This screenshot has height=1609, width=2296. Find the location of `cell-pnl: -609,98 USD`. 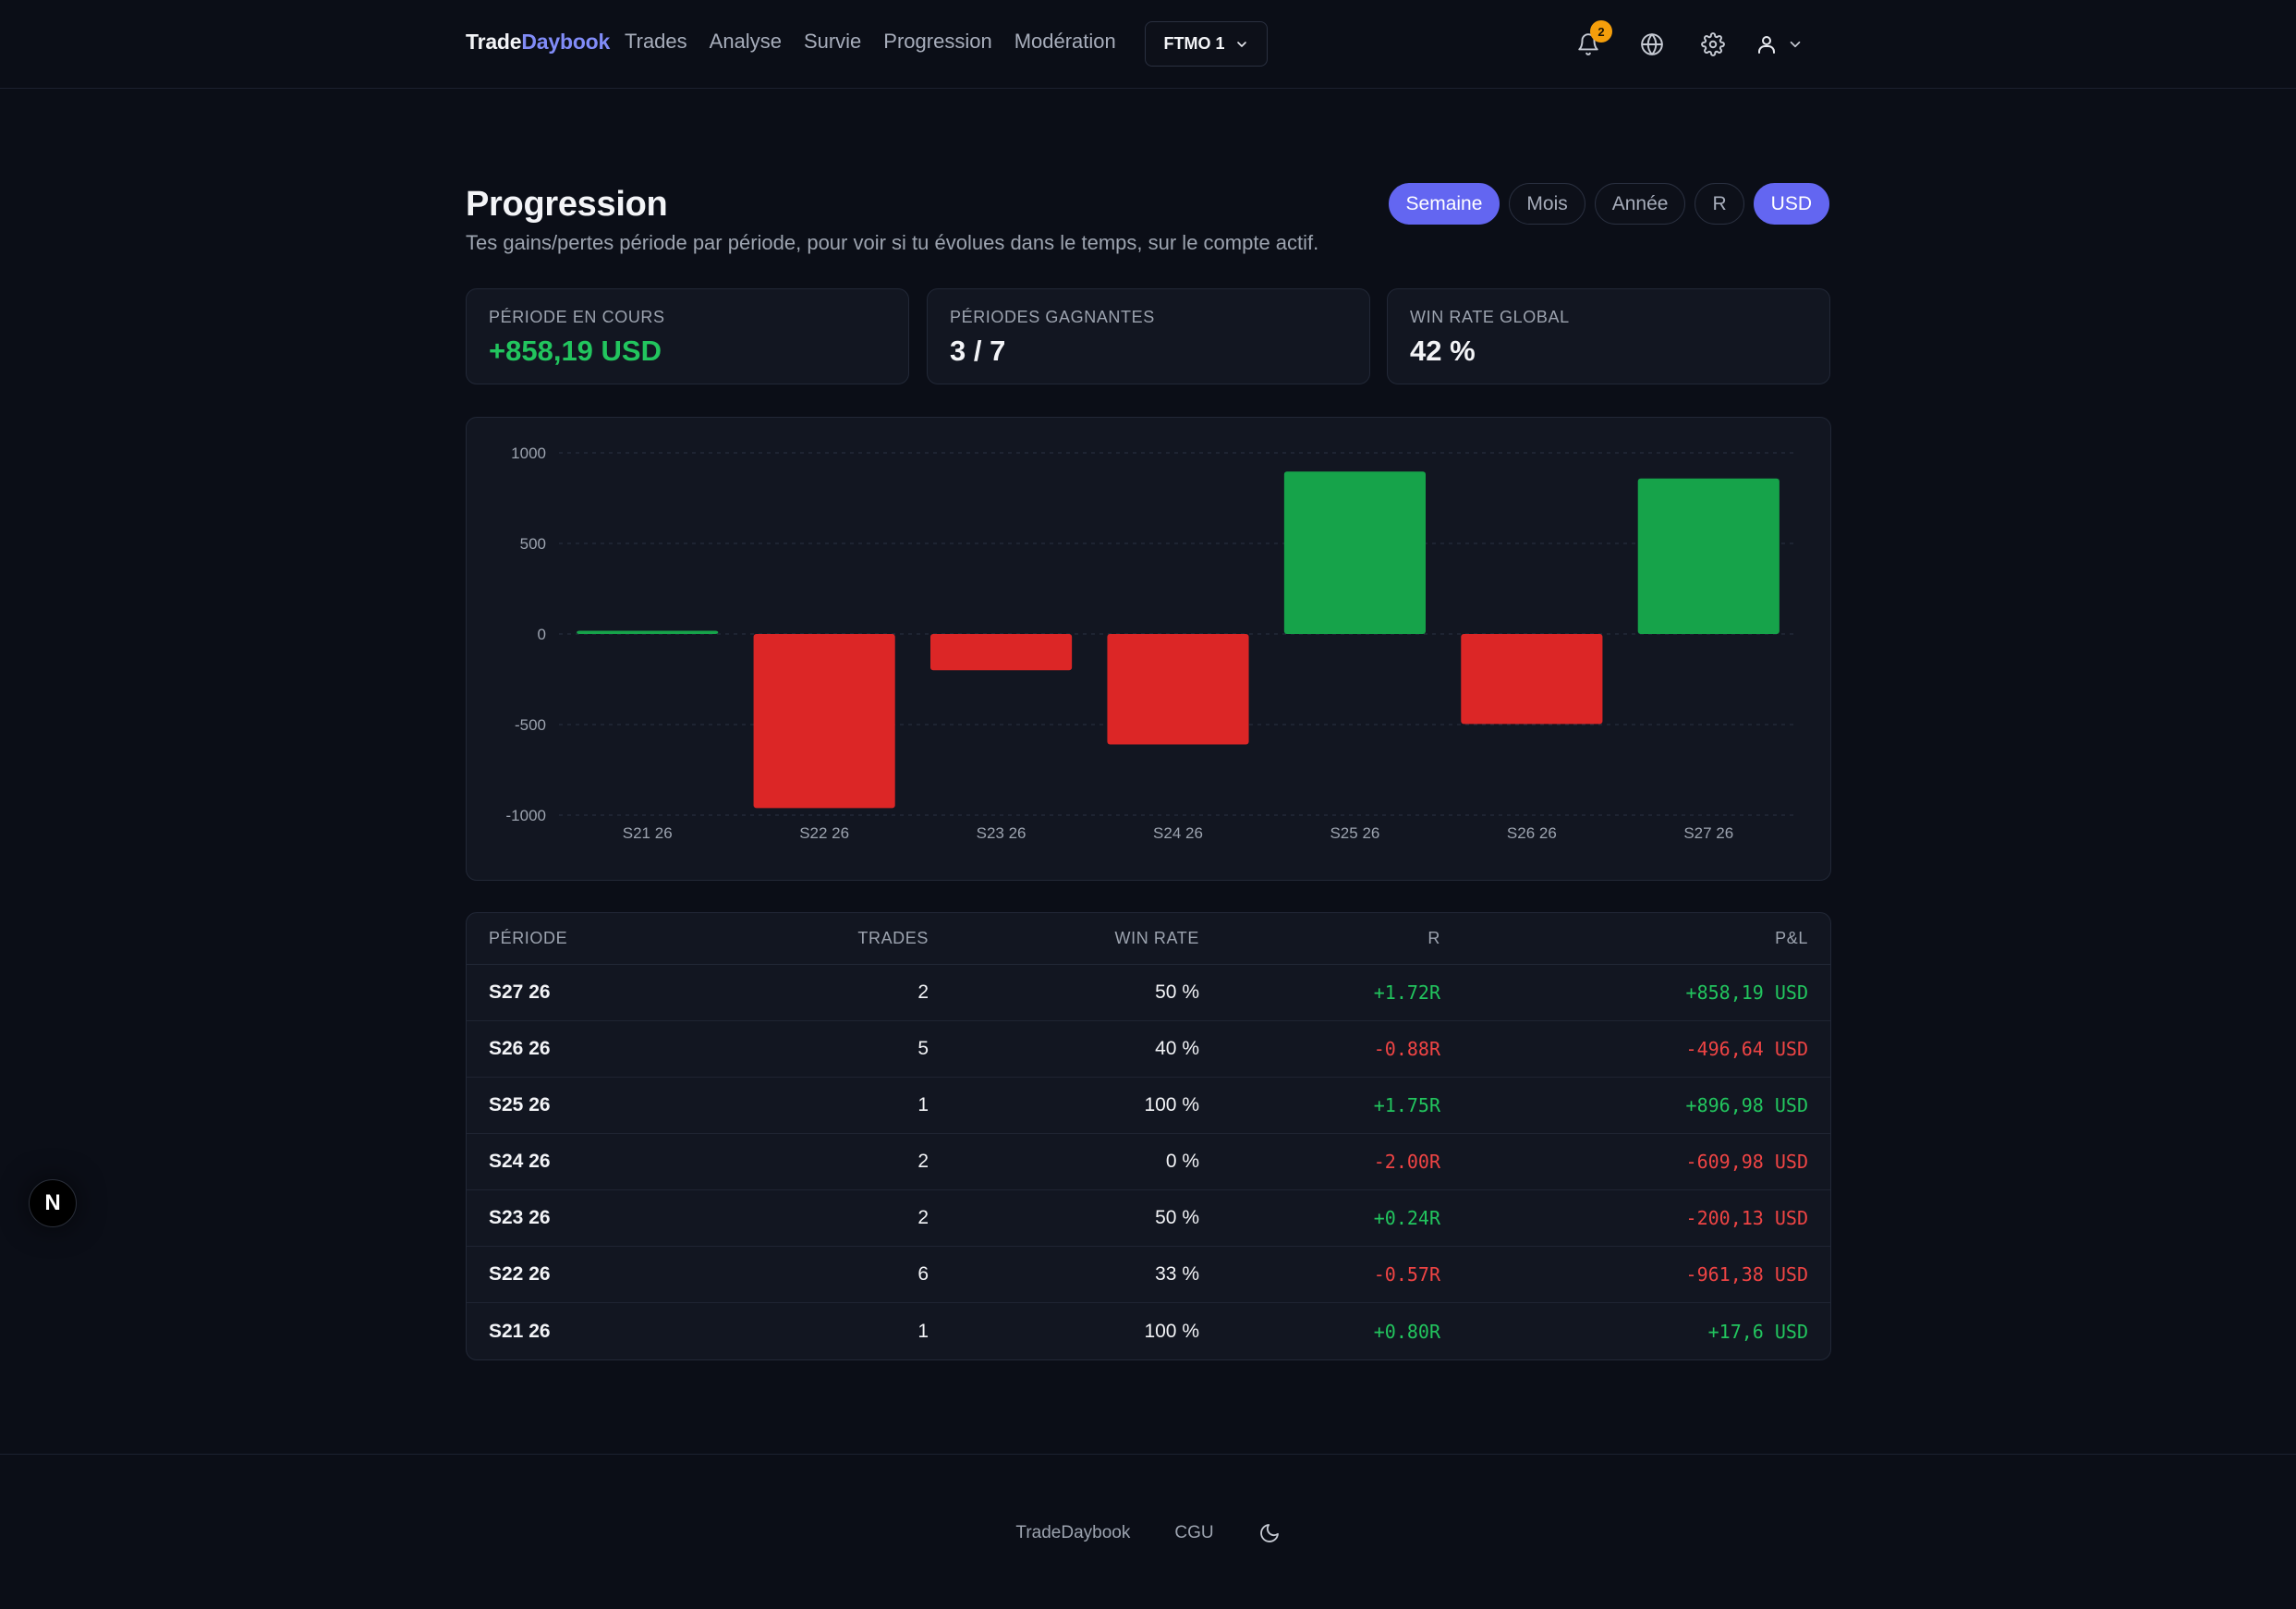

cell-pnl: -609,98 USD is located at coordinates (1746, 1162).